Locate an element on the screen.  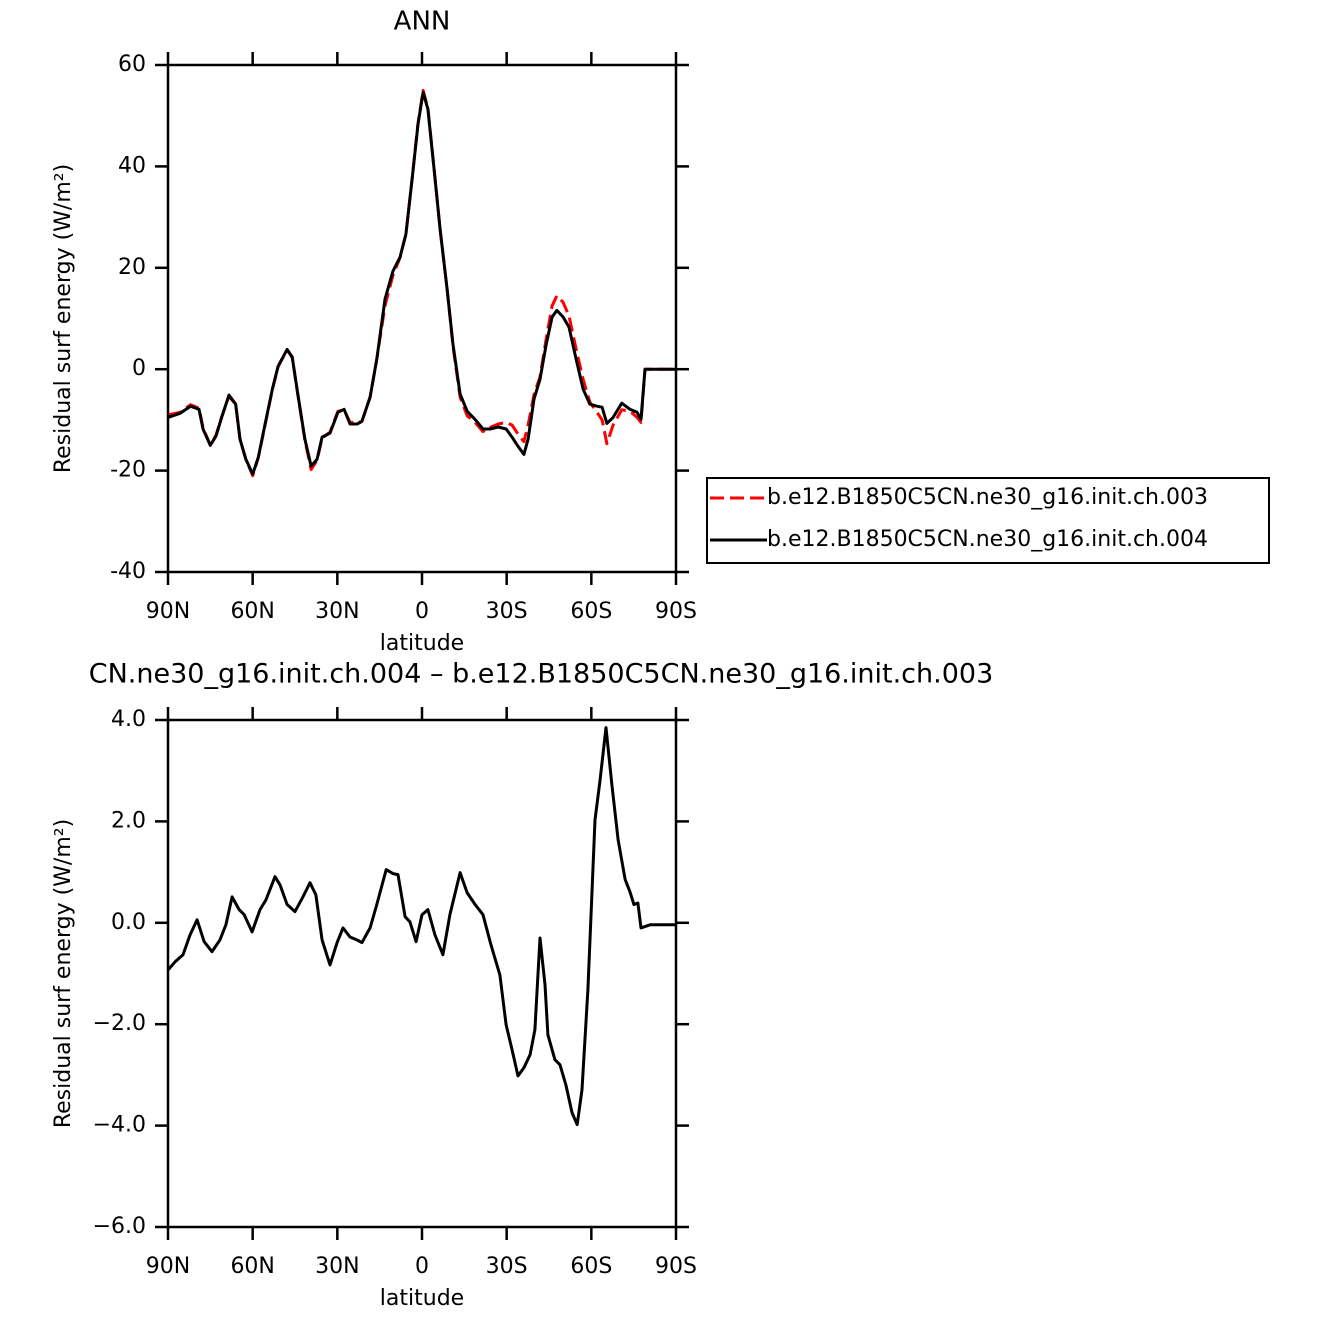
legend-label: b.e12.B1850C5CN.ne30_g16.init.ch.004 is located at coordinates (987, 539).